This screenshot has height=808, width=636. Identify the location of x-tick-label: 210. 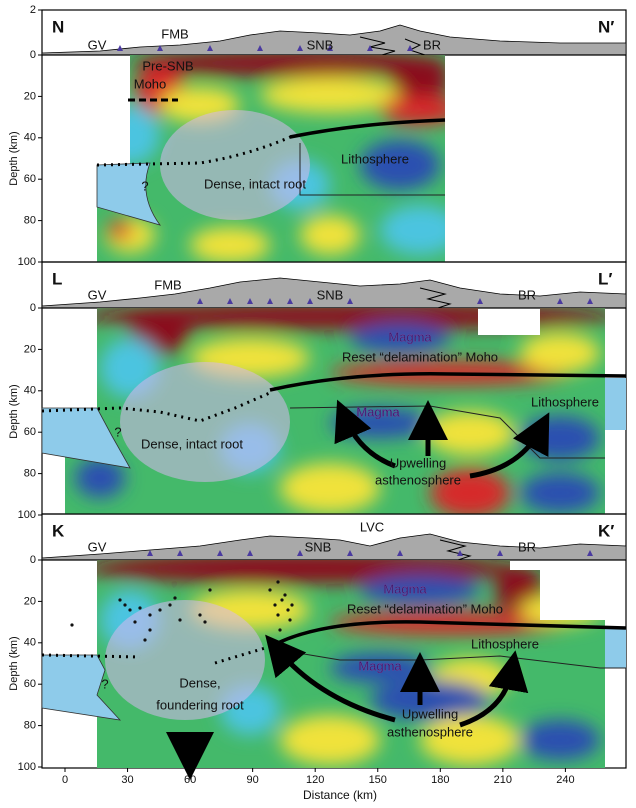
(503, 780).